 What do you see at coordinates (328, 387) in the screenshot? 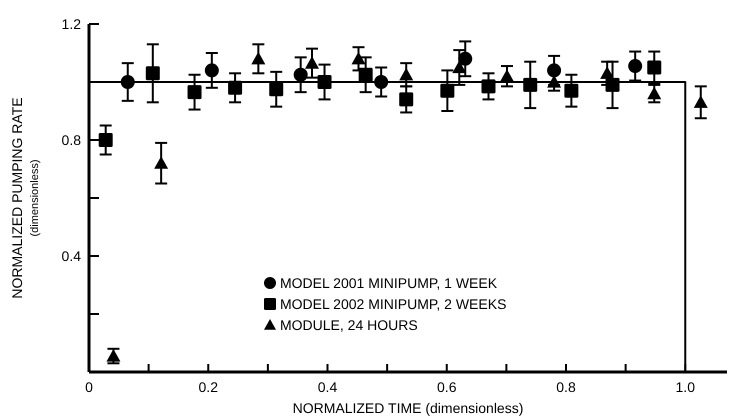
I see `x-tick-label: 0.4` at bounding box center [328, 387].